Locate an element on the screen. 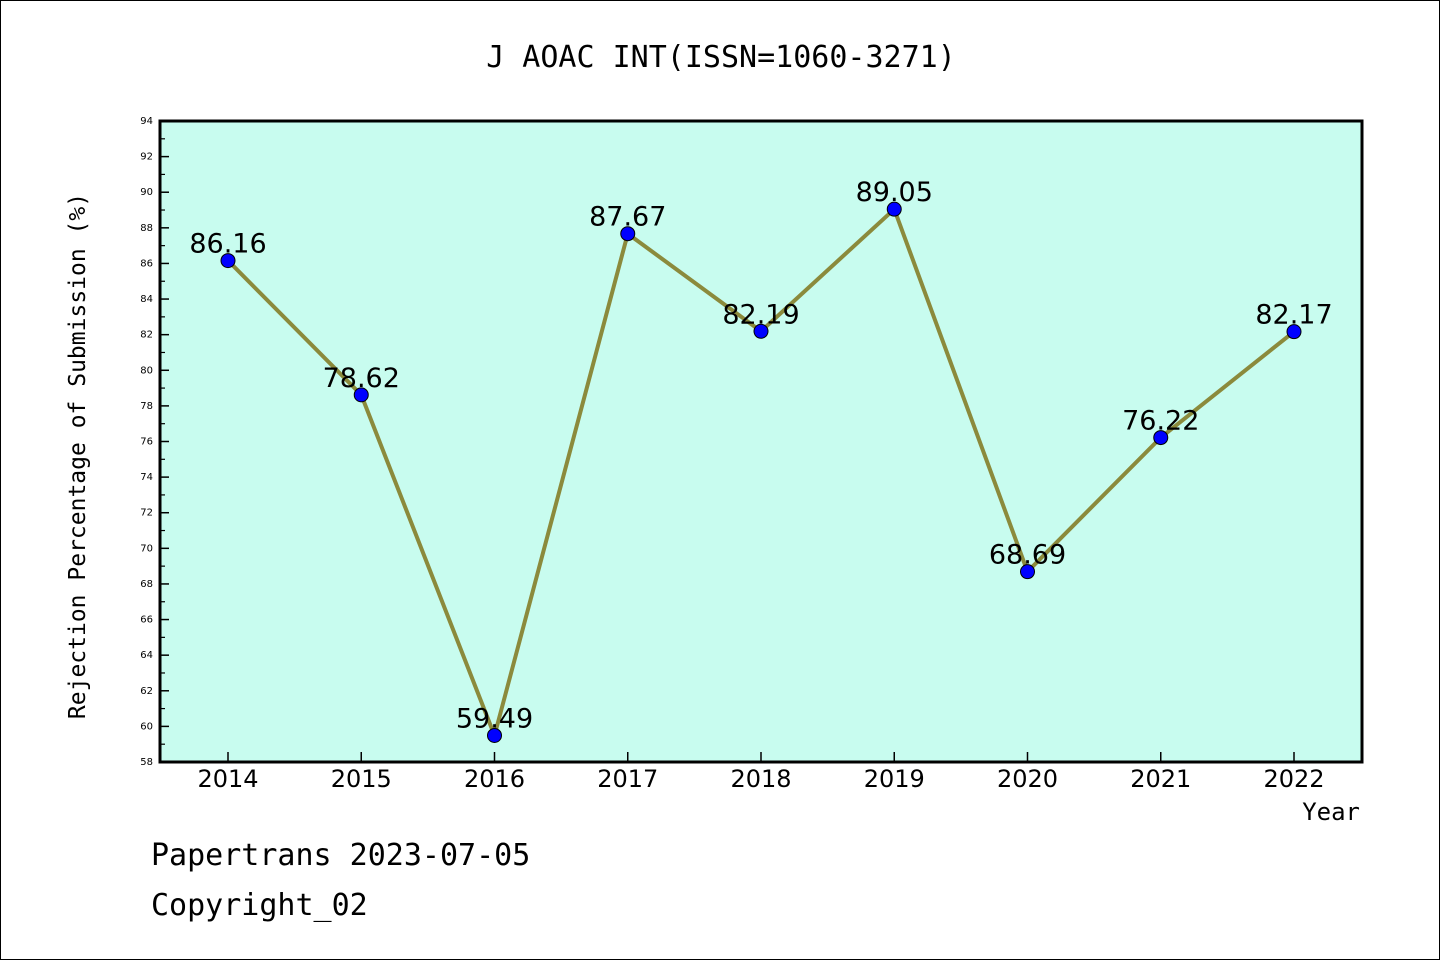  x-tick-label: 2015 is located at coordinates (361, 779).